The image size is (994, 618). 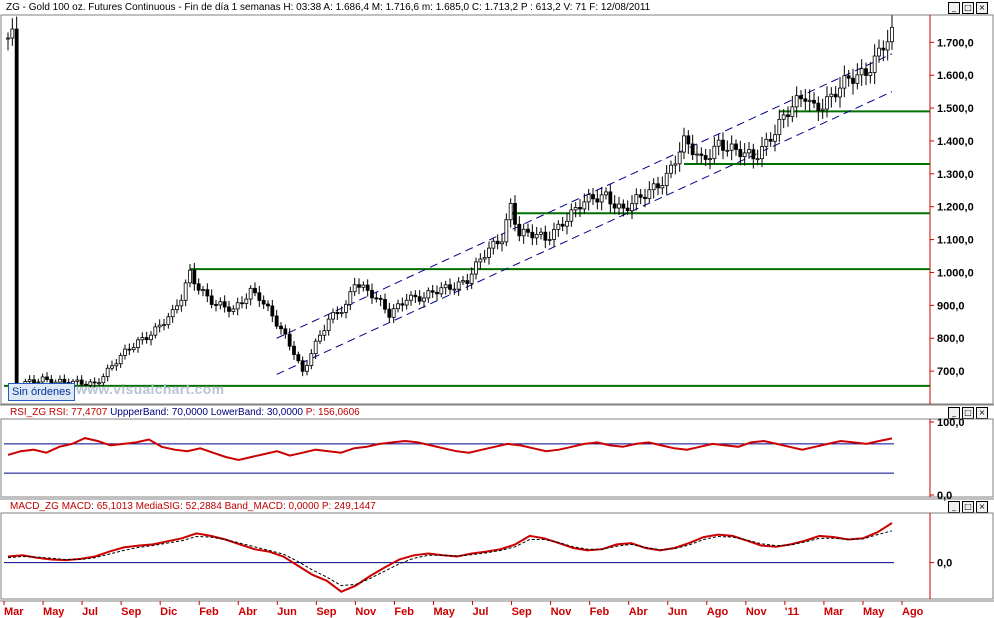 I want to click on minimize-button: _, so click(x=954, y=8).